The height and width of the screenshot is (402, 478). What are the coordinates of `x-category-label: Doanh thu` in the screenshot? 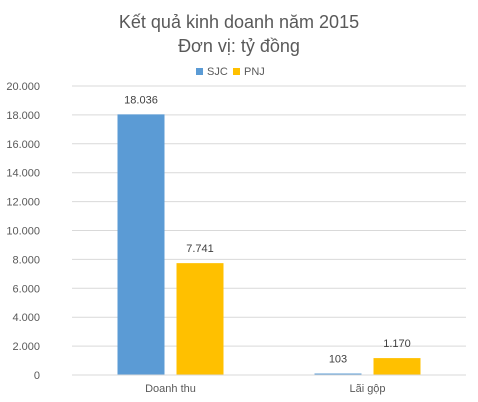 It's located at (170, 389).